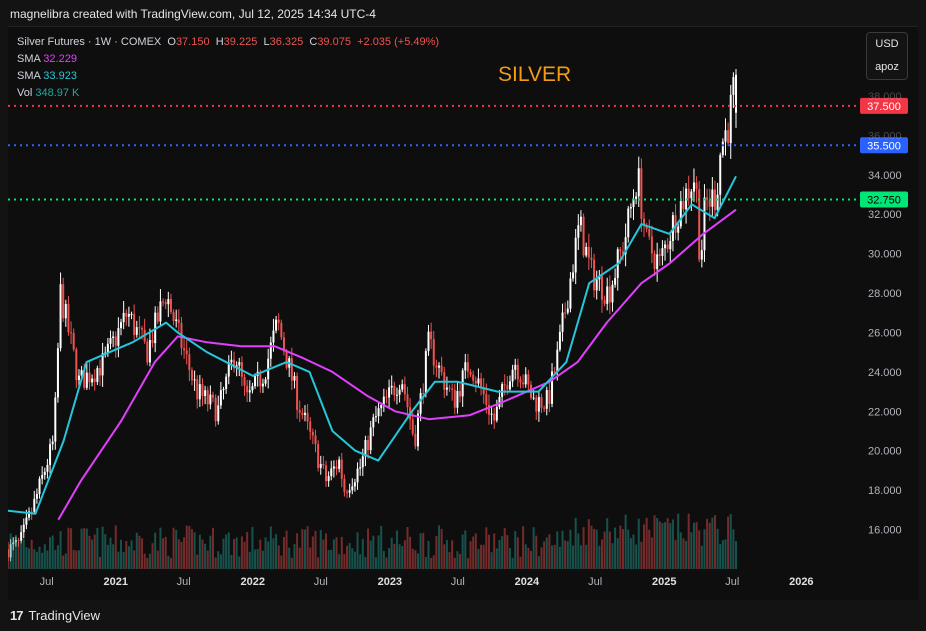 The image size is (926, 631). I want to click on x-tick-label: 2022, so click(253, 582).